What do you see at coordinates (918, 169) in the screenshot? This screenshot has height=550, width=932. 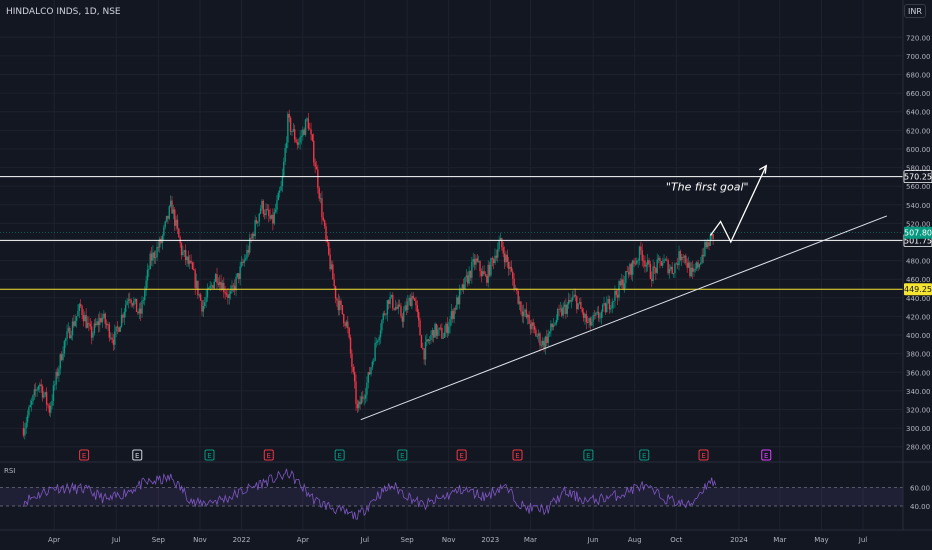 I see `price-tick-label: 580.00` at bounding box center [918, 169].